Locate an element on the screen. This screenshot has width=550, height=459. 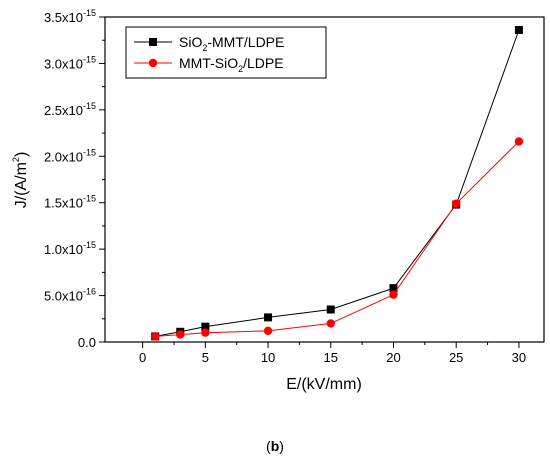
x-tick-label: 0 is located at coordinates (142, 357).